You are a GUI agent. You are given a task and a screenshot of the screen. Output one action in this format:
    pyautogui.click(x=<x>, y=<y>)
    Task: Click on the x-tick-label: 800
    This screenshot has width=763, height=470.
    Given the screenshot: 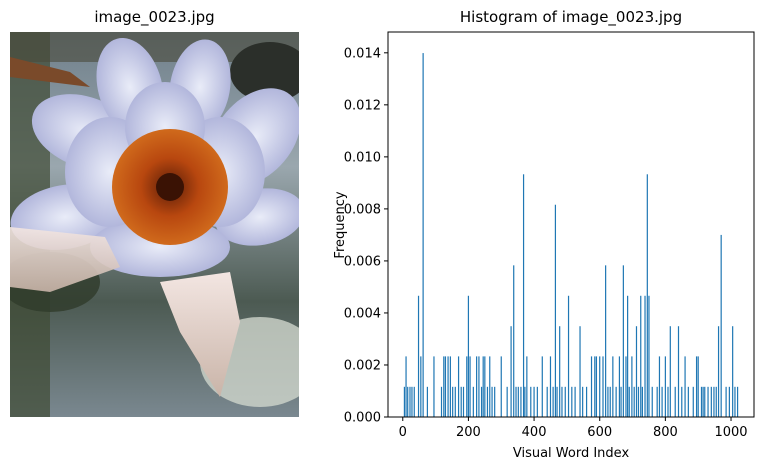 What is the action you would take?
    pyautogui.click(x=665, y=432)
    